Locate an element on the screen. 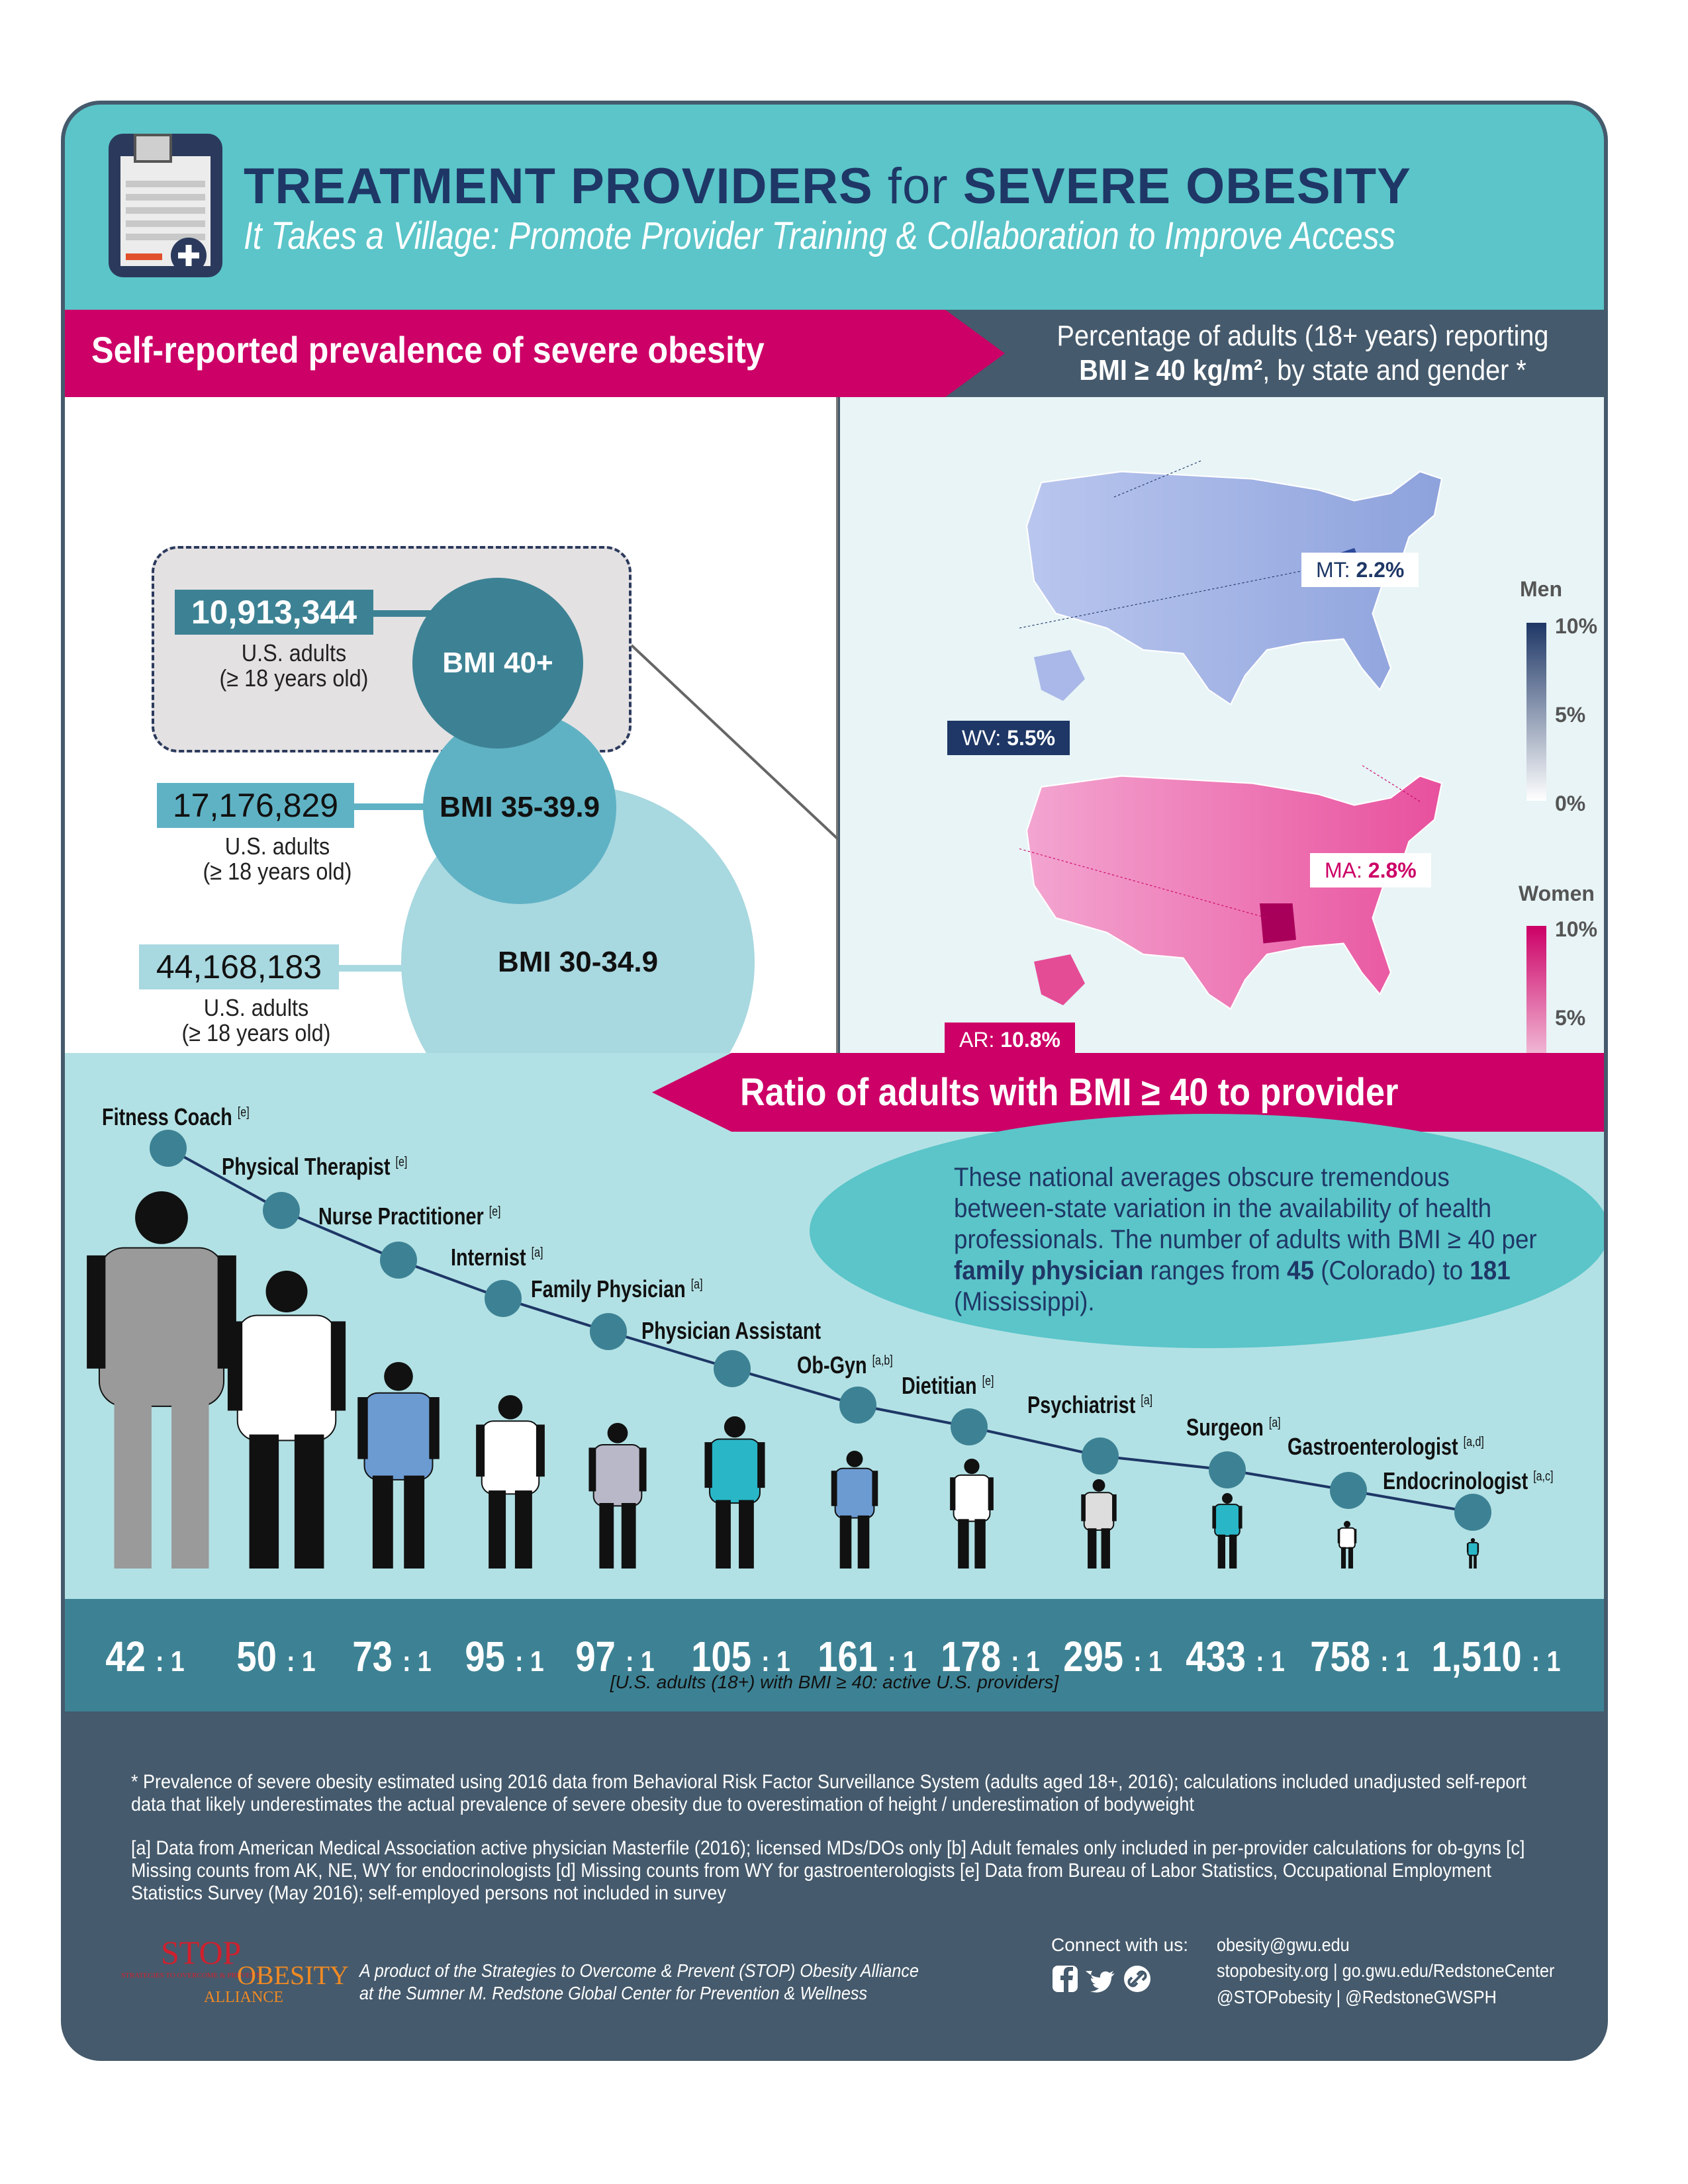  count-bmi-40: 10,913,344 is located at coordinates (274, 612).